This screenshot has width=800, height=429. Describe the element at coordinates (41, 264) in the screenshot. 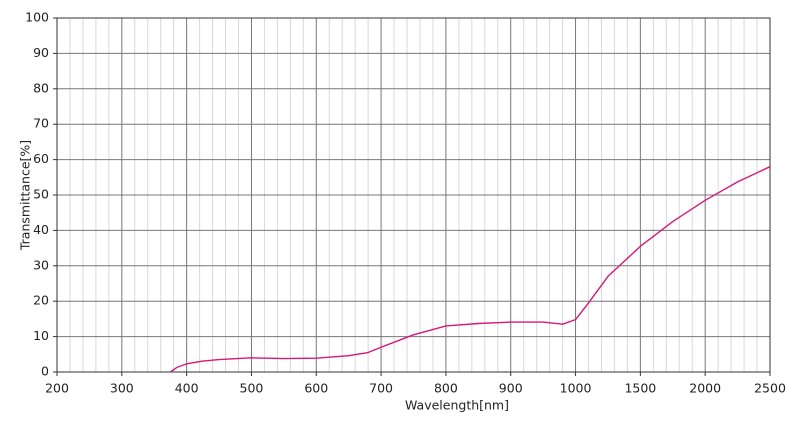

I see `y-tick-label: 30` at that location.